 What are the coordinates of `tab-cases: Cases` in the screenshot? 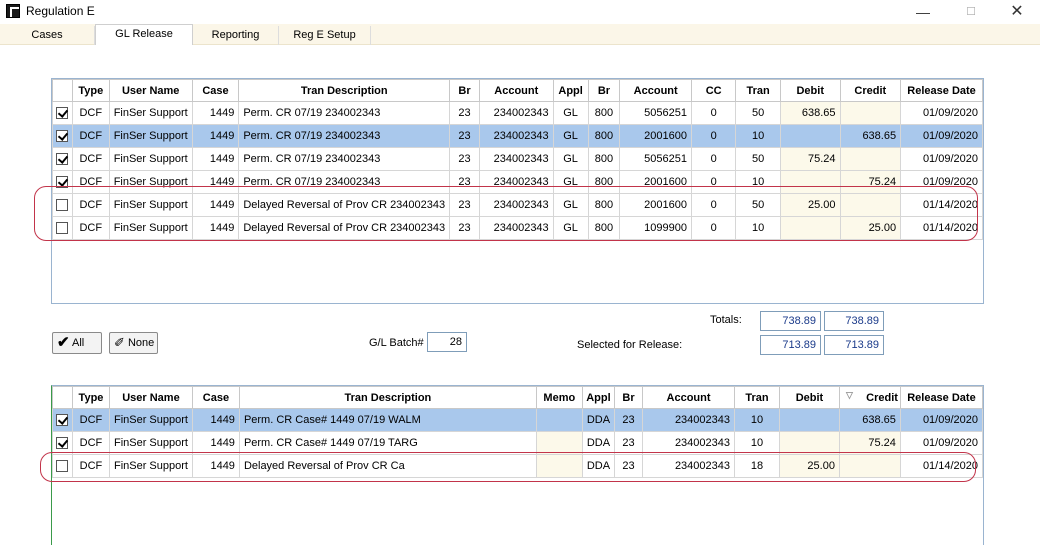 It's located at (47, 35).